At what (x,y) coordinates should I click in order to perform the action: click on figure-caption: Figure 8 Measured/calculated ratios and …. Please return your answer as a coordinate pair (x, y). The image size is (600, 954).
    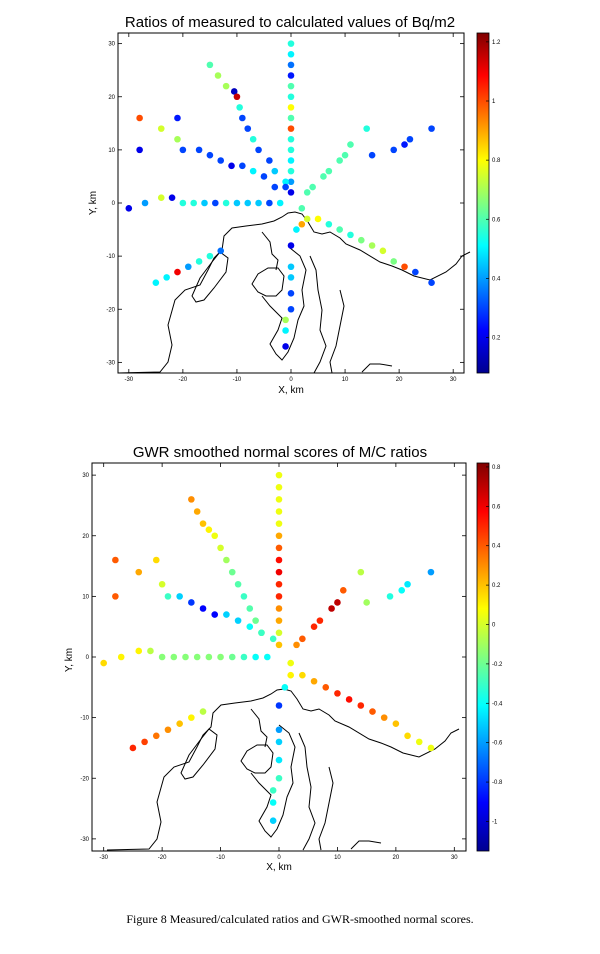
    Looking at the image, I should click on (300, 919).